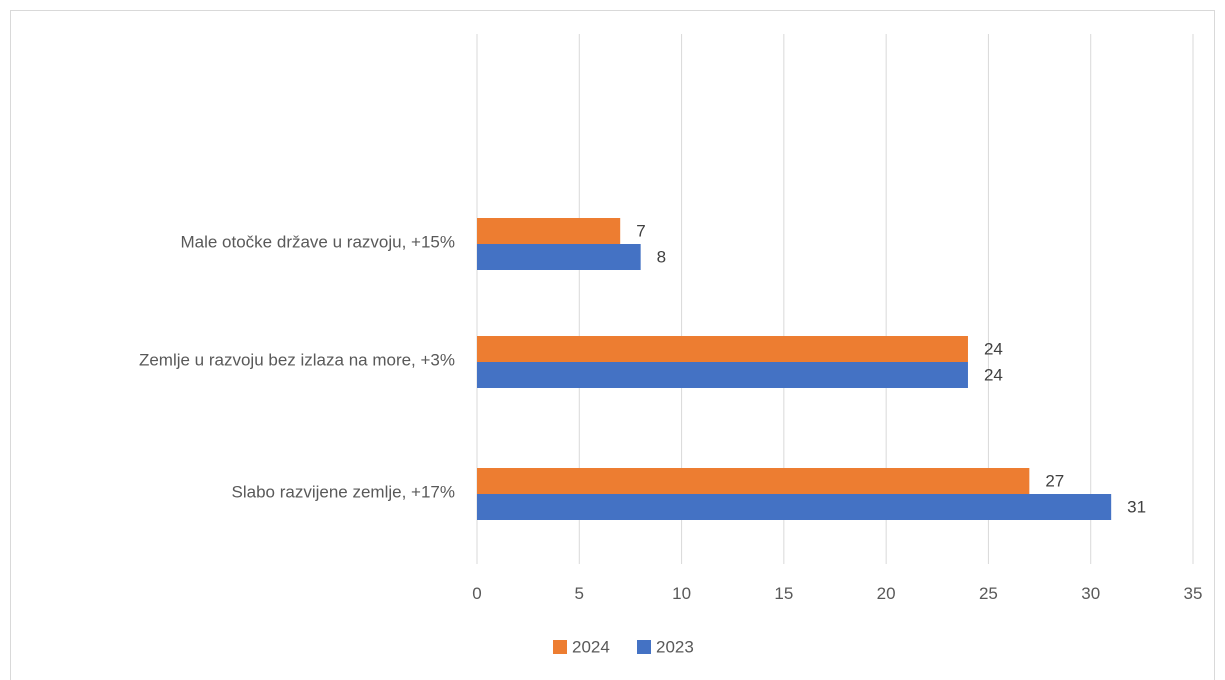 This screenshot has height=680, width=1225. Describe the element at coordinates (837, 593) in the screenshot. I see `x-axis-ticks: 0 5 10 15 20 25 30 35` at that location.